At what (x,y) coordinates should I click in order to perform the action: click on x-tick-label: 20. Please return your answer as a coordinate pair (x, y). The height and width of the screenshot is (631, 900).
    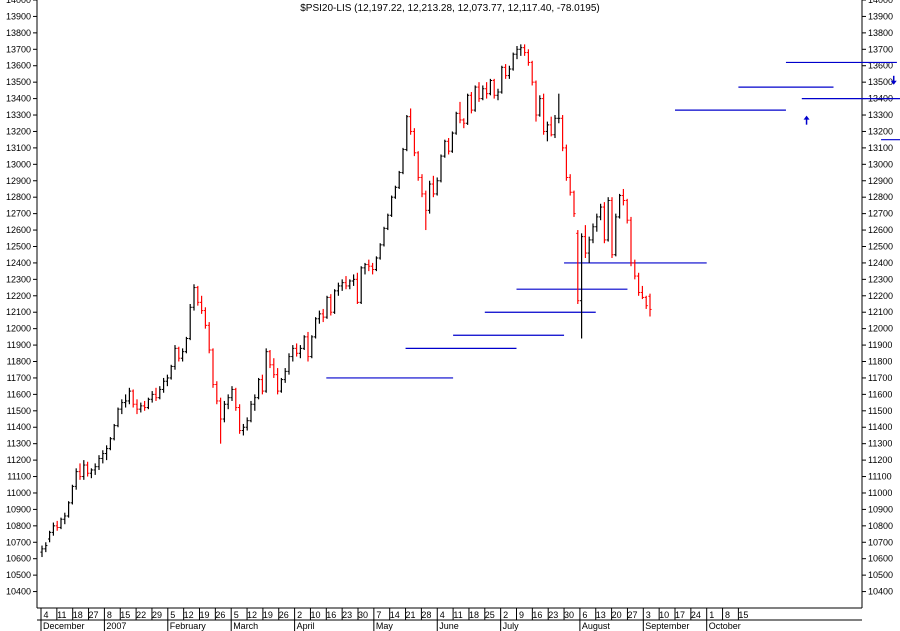
    Looking at the image, I should click on (617, 615).